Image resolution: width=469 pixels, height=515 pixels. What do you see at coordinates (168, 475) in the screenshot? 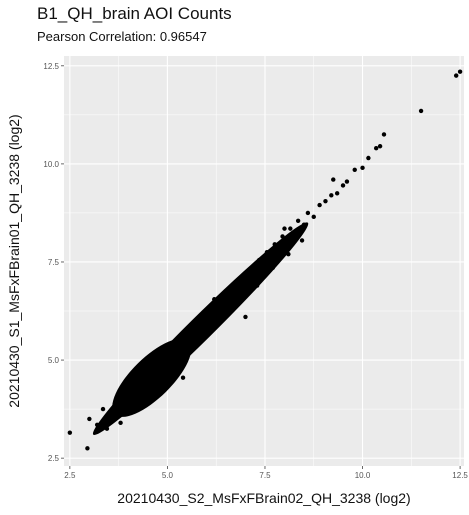
I see `x-tick-label: 5.0` at bounding box center [168, 475].